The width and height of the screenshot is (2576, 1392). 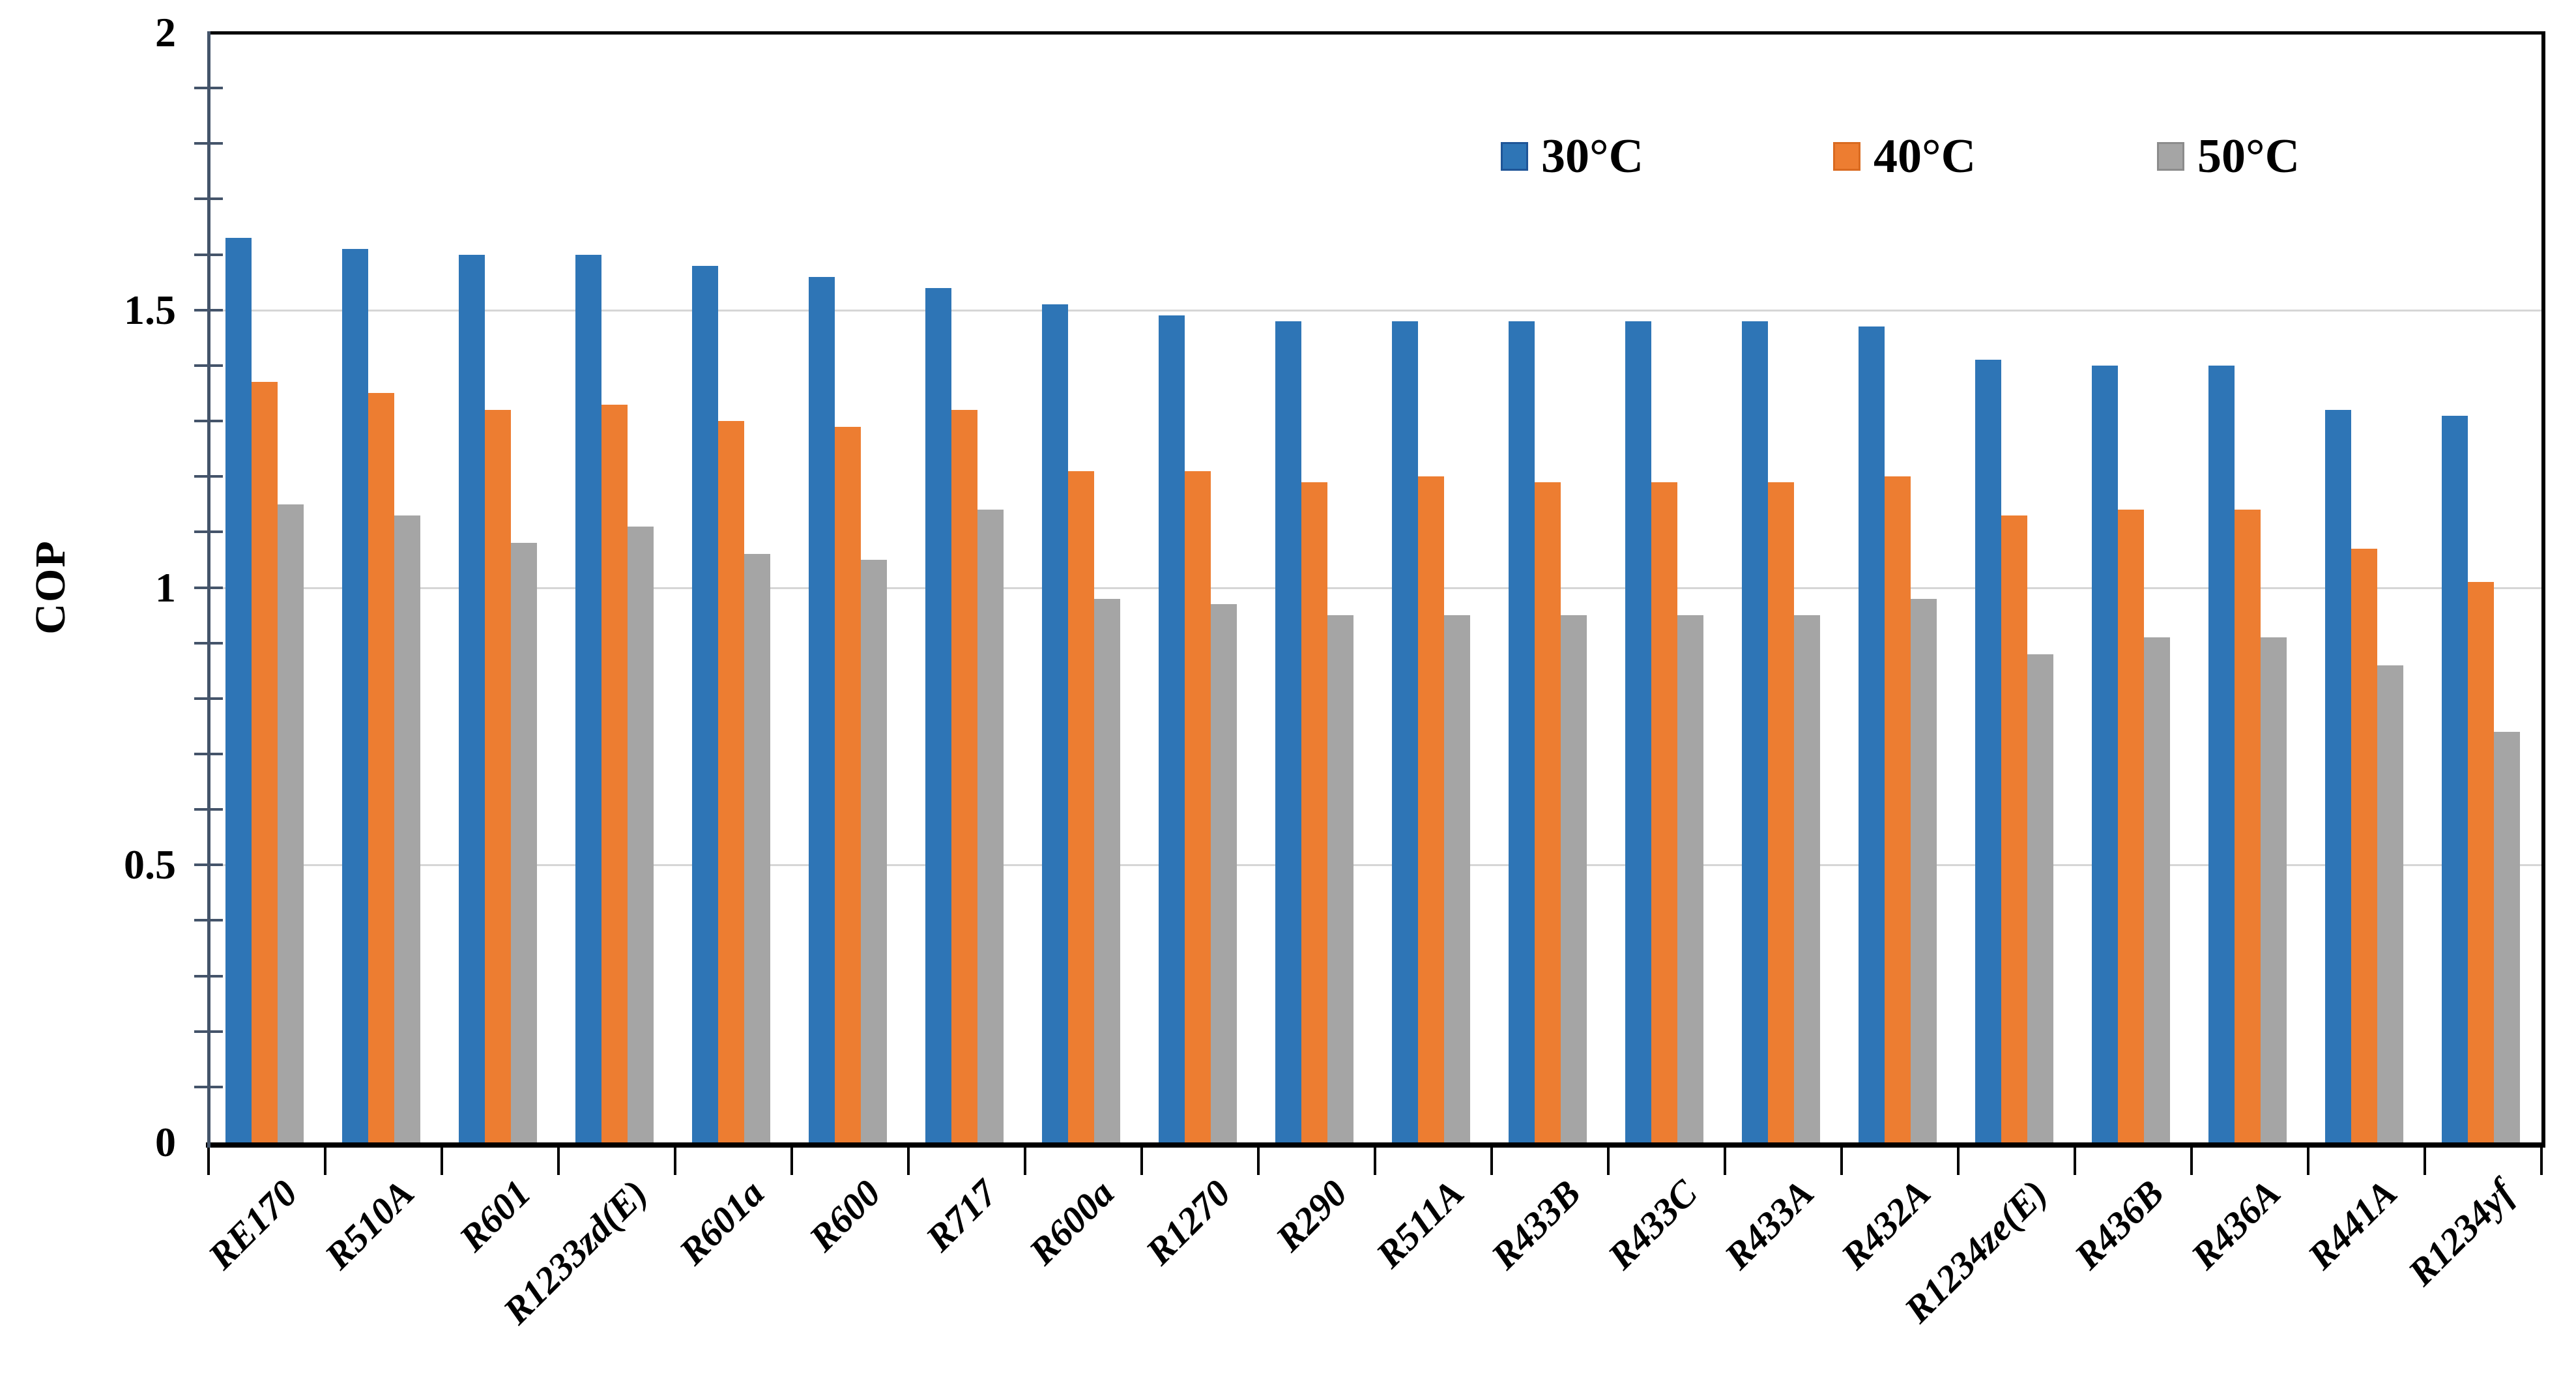 I want to click on legend-swatch-30c, so click(x=1514, y=156).